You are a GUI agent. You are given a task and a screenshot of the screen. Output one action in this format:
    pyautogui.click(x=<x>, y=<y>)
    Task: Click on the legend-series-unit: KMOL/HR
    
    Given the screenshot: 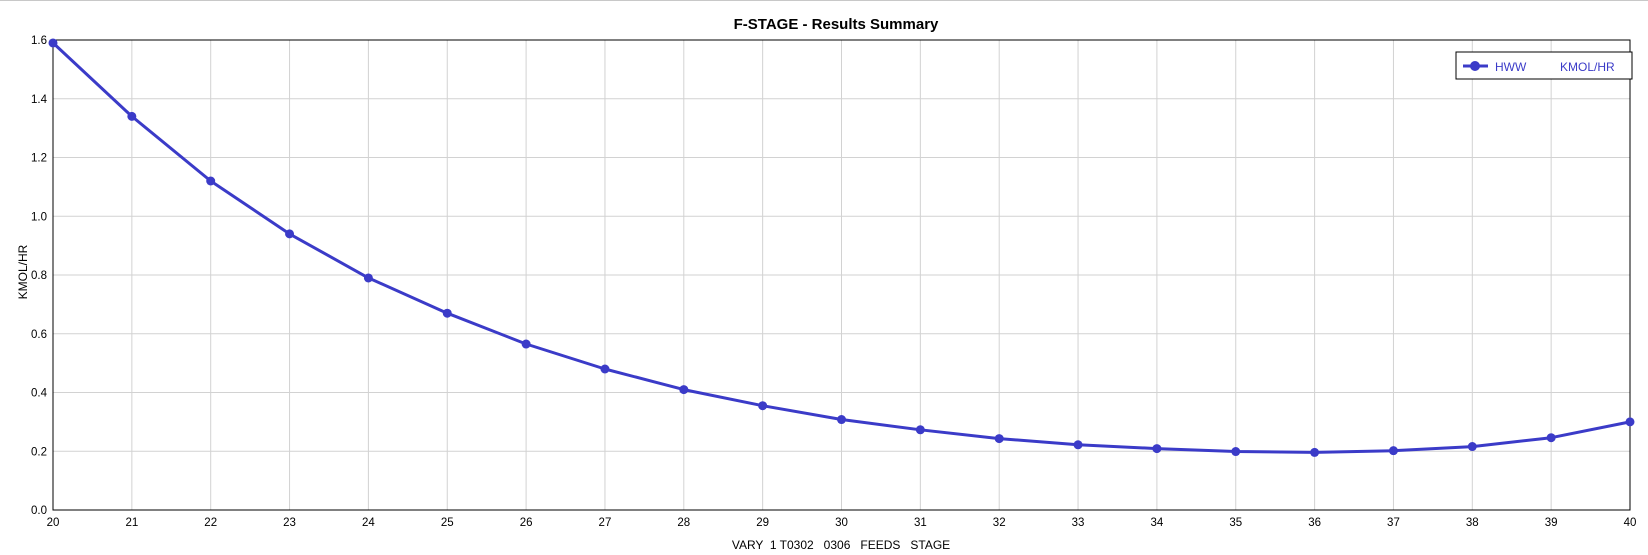 What is the action you would take?
    pyautogui.click(x=1587, y=67)
    